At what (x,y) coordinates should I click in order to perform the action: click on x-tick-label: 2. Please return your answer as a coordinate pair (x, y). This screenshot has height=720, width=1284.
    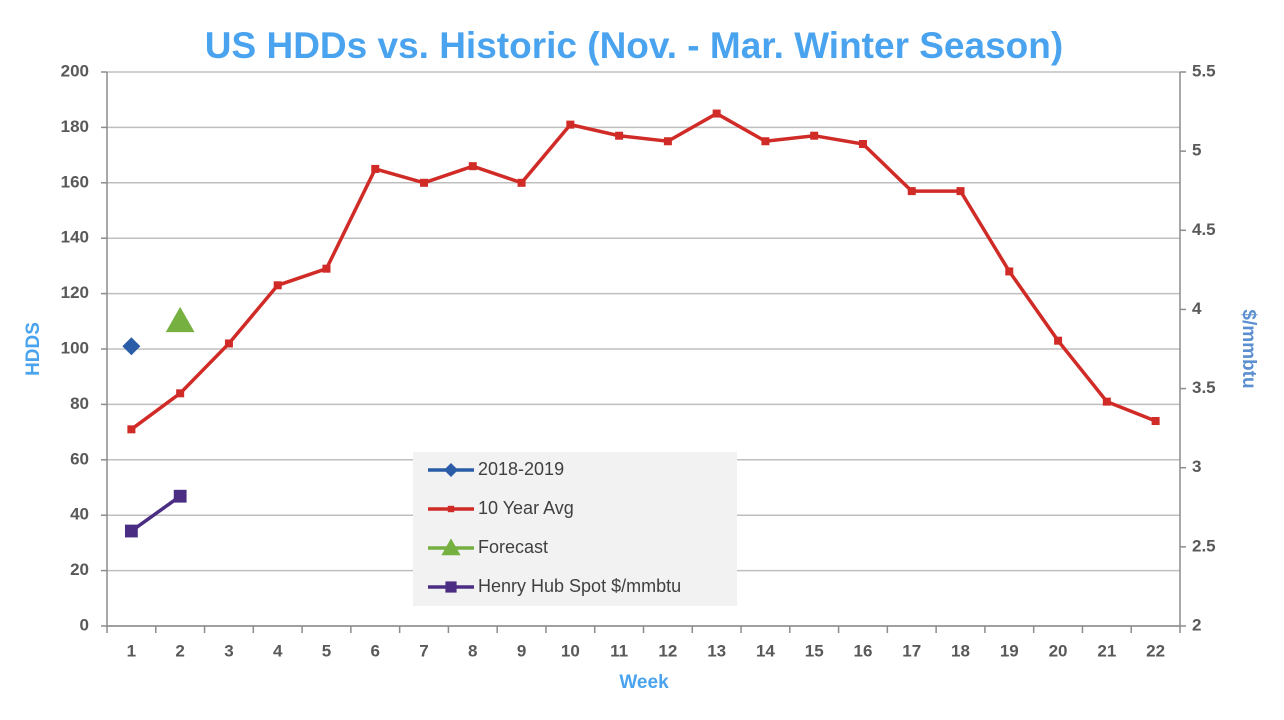
    Looking at the image, I should click on (179, 650).